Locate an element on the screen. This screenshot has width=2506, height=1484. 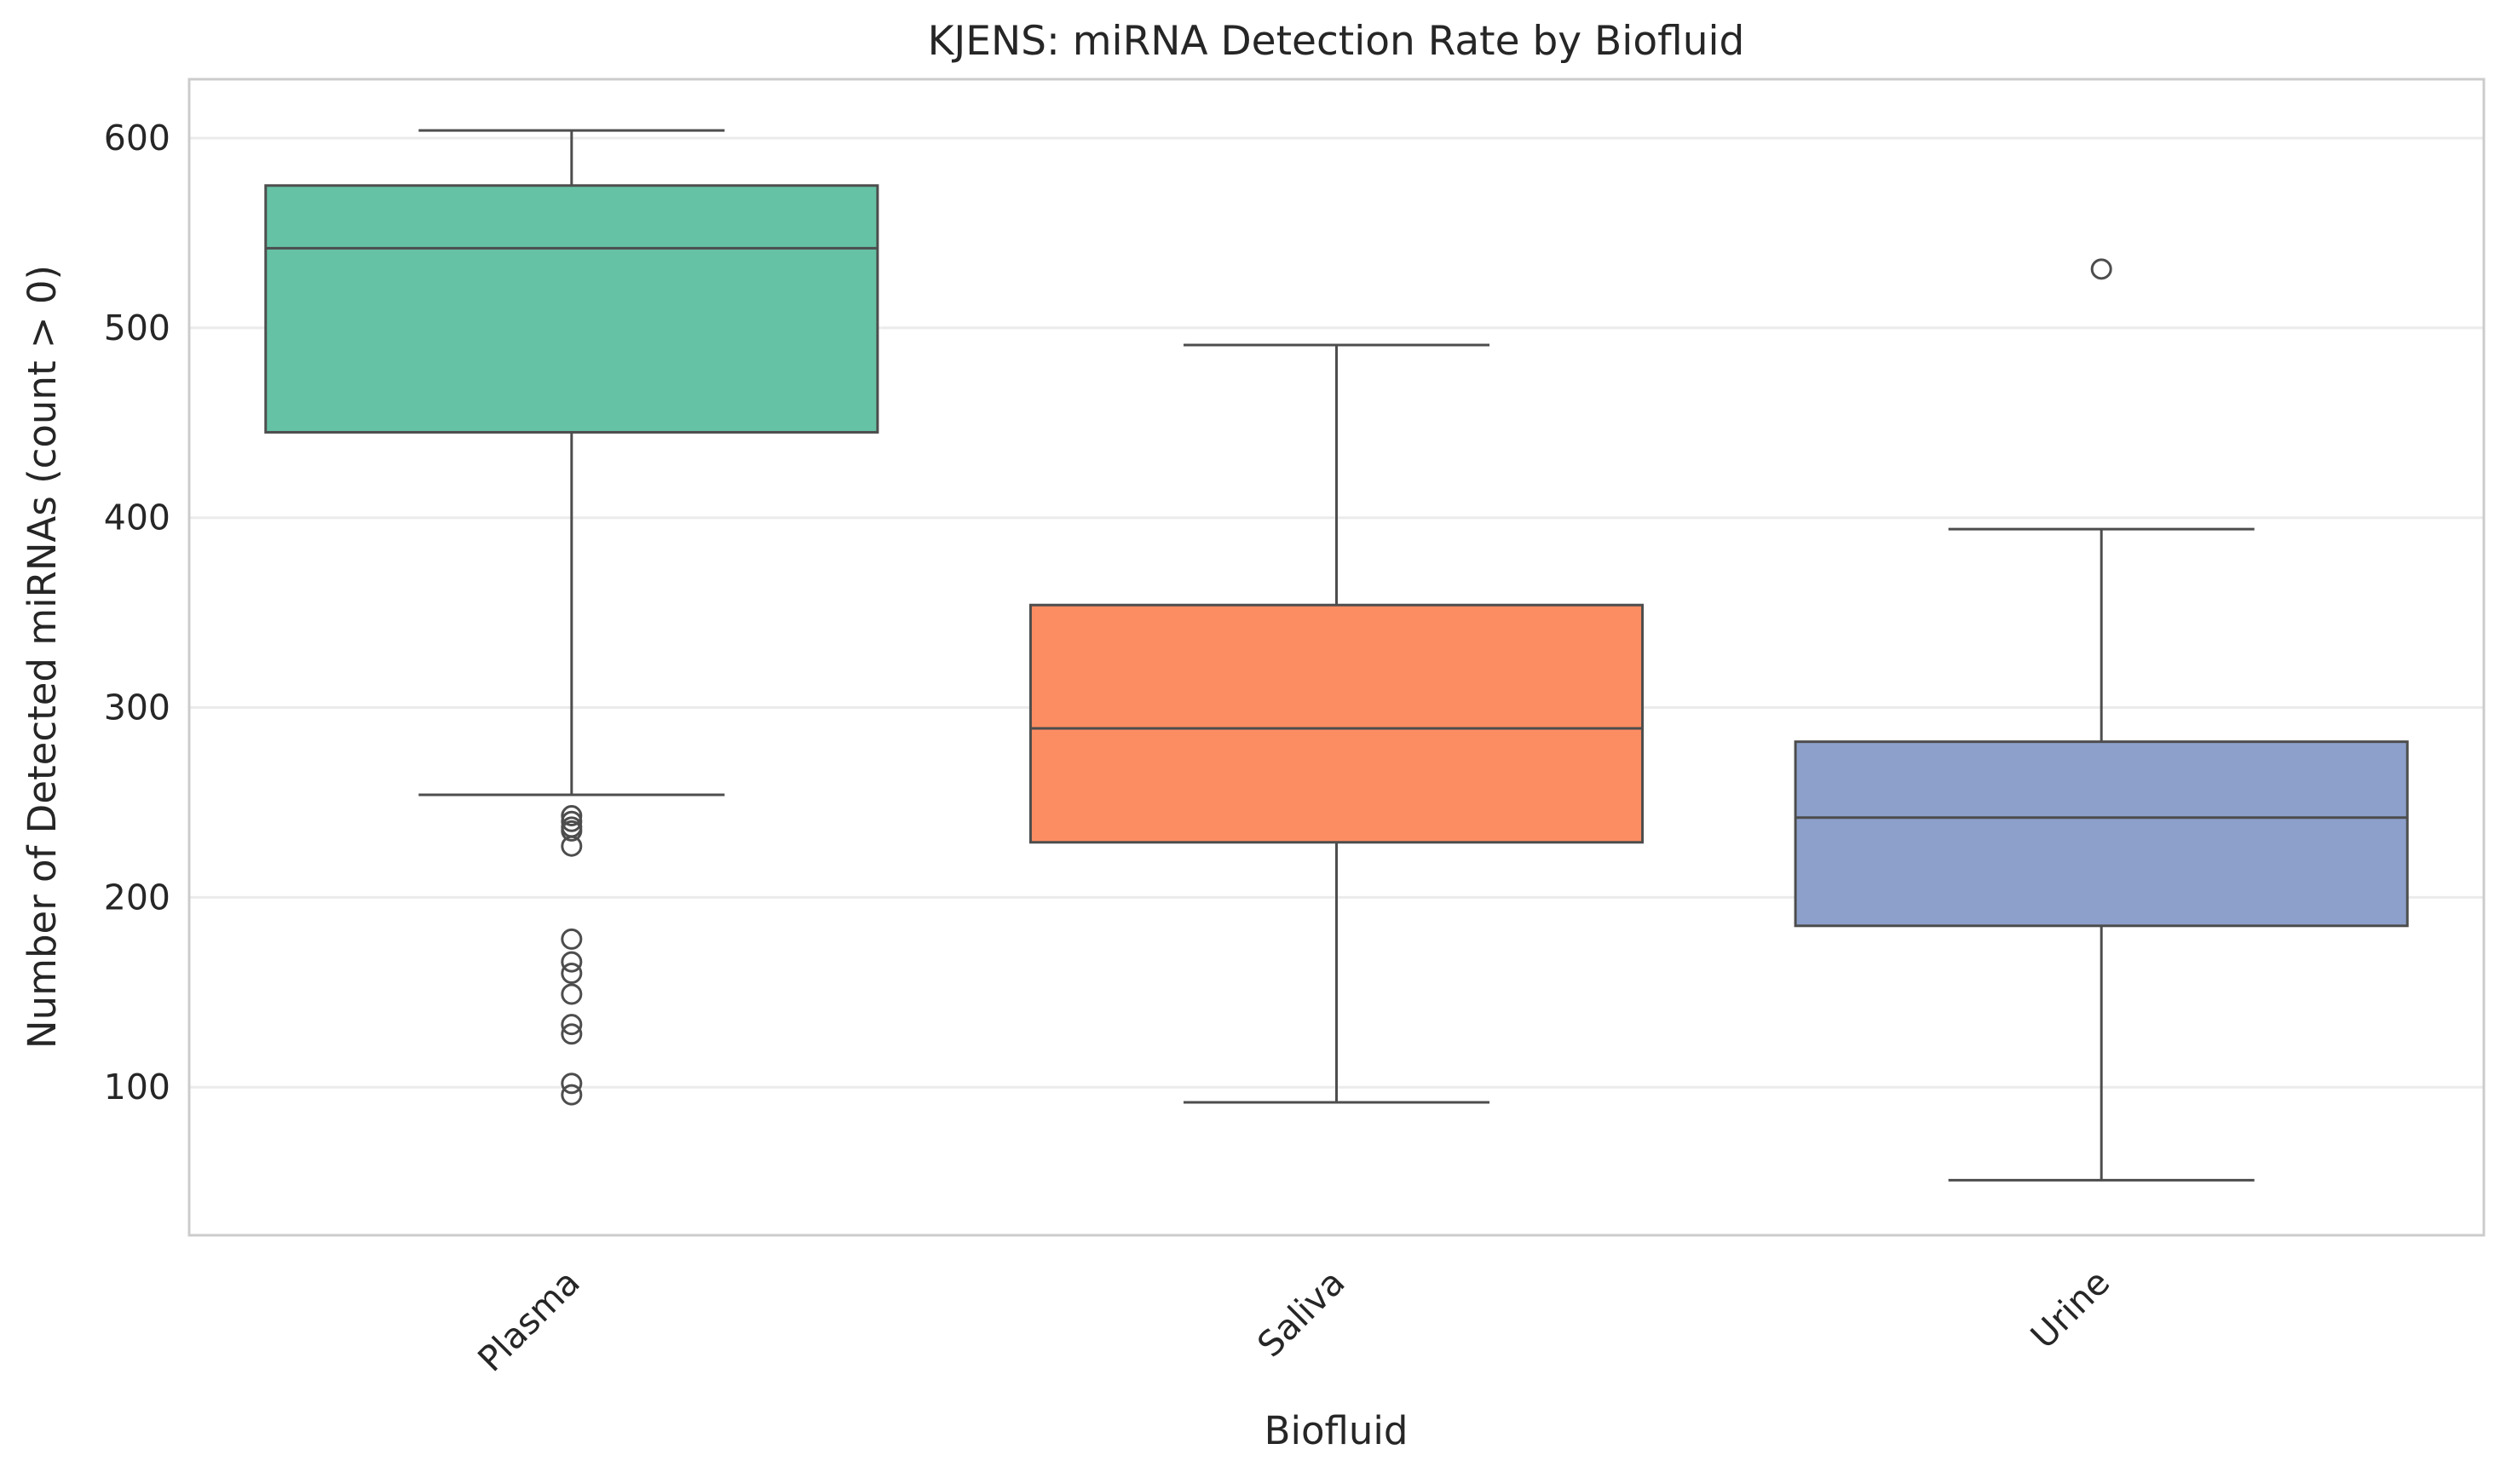
y-tick-label: 400 is located at coordinates (137, 518).